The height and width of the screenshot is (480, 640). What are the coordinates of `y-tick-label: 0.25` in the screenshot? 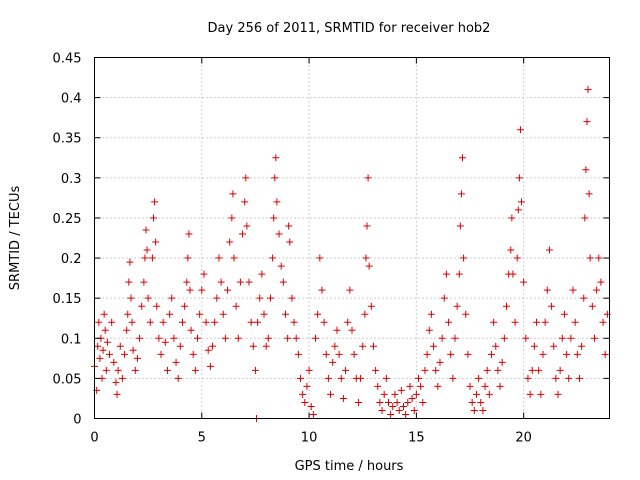 It's located at (67, 219).